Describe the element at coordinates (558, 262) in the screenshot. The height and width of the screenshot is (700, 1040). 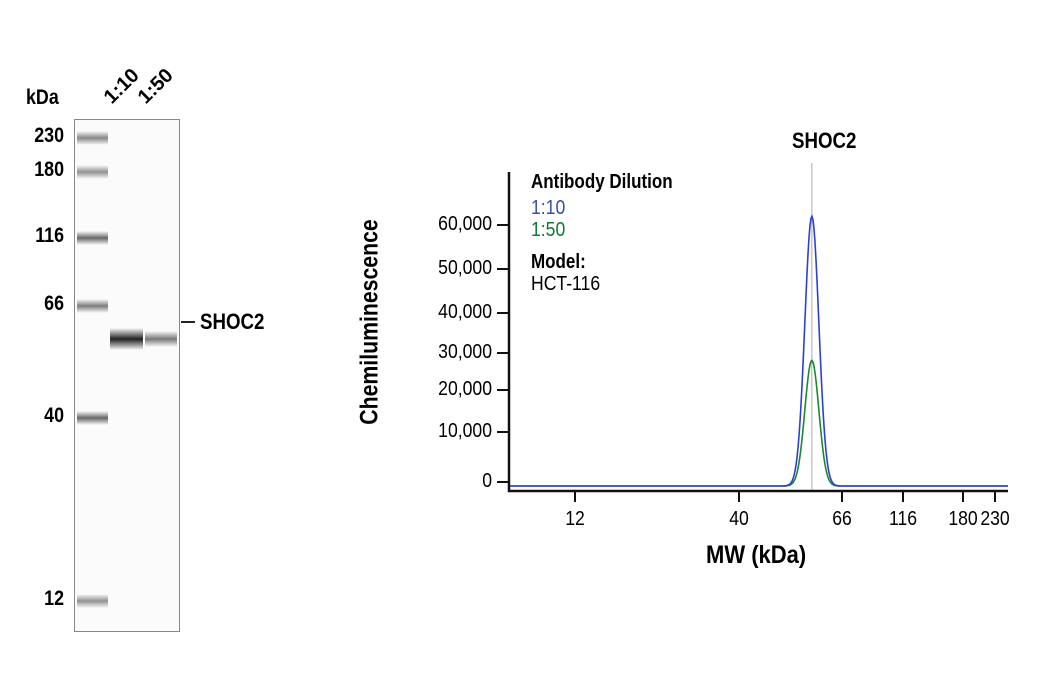
I see `legend-model-label: Model:` at that location.